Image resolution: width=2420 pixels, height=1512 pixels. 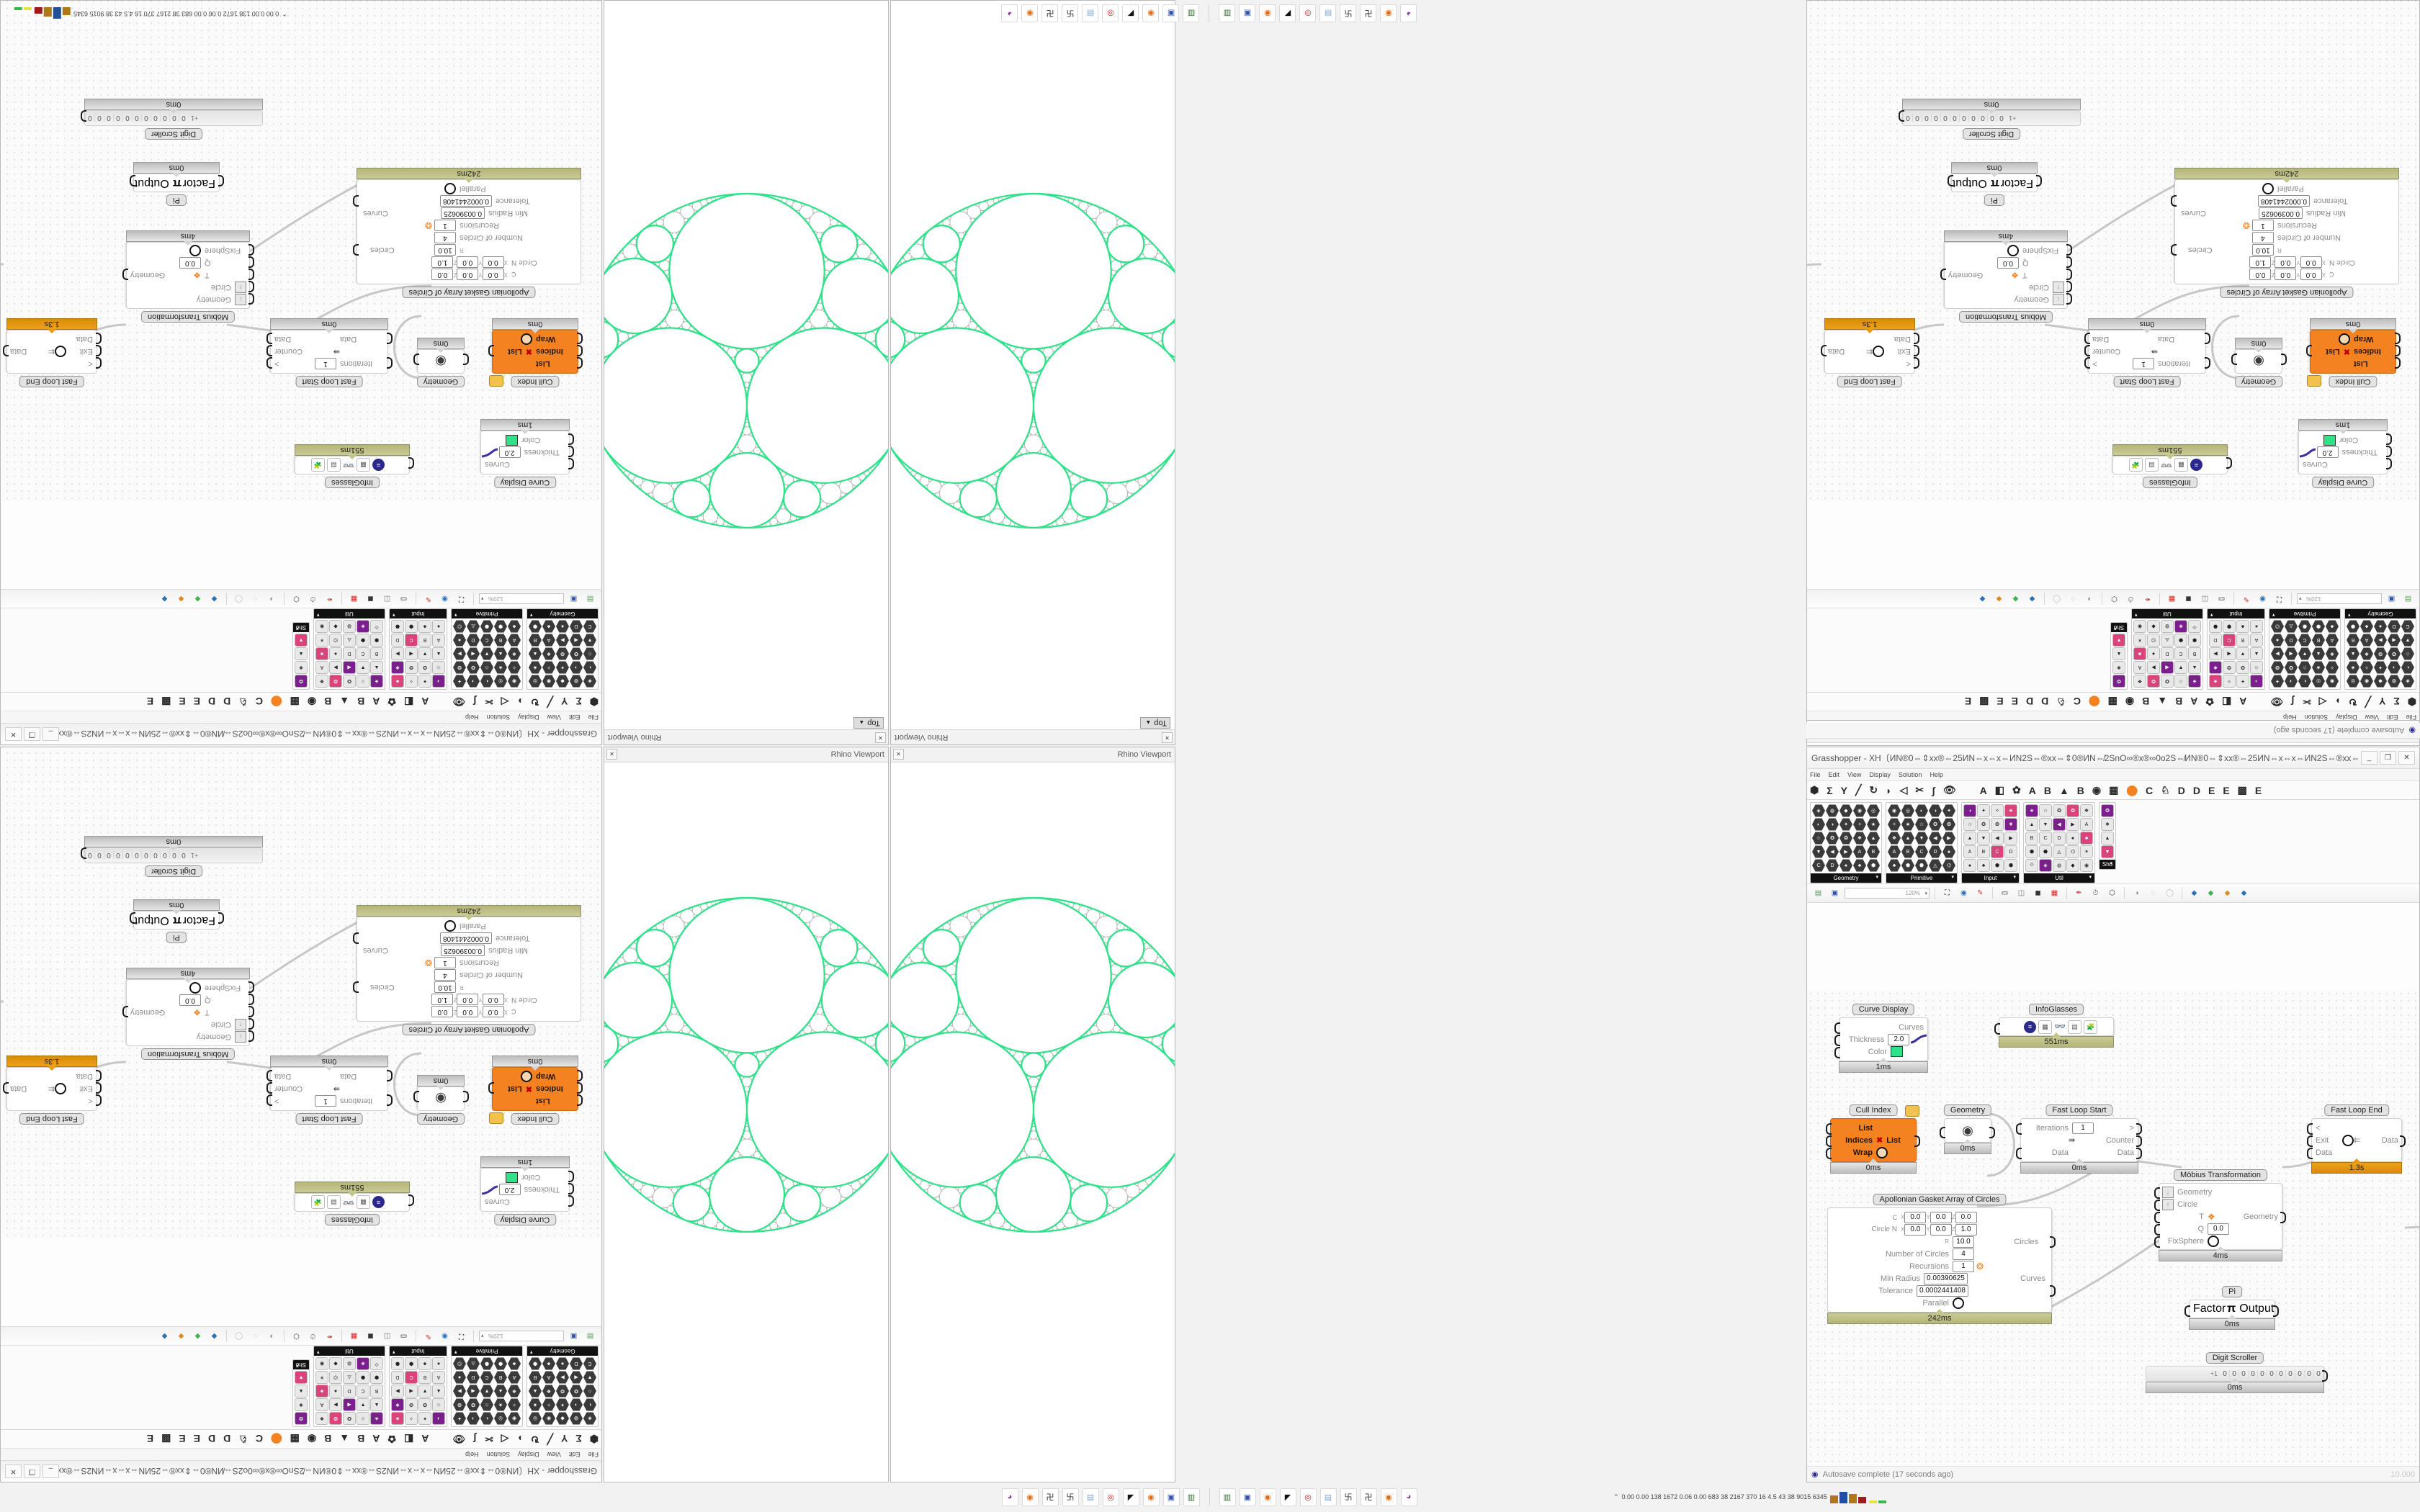 What do you see at coordinates (564, 702) in the screenshot?
I see `sets-tab: Y` at bounding box center [564, 702].